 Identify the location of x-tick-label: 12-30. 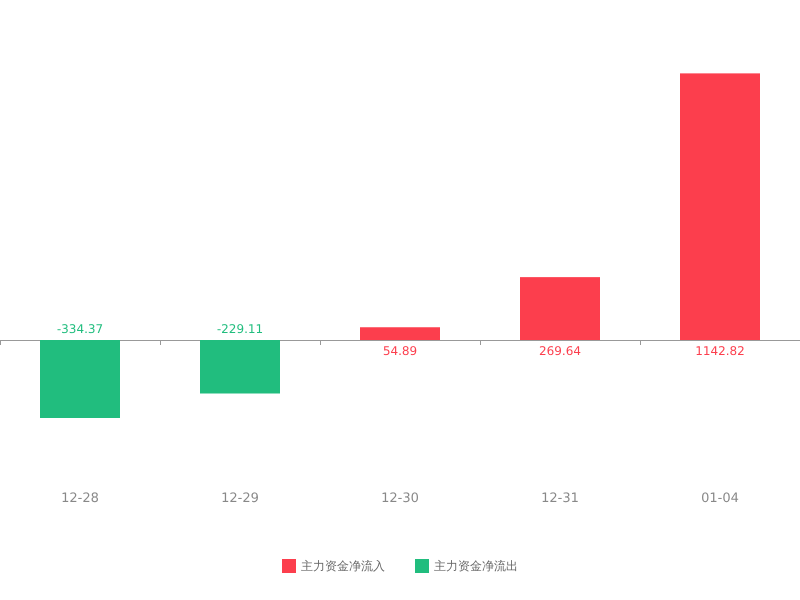
(400, 498).